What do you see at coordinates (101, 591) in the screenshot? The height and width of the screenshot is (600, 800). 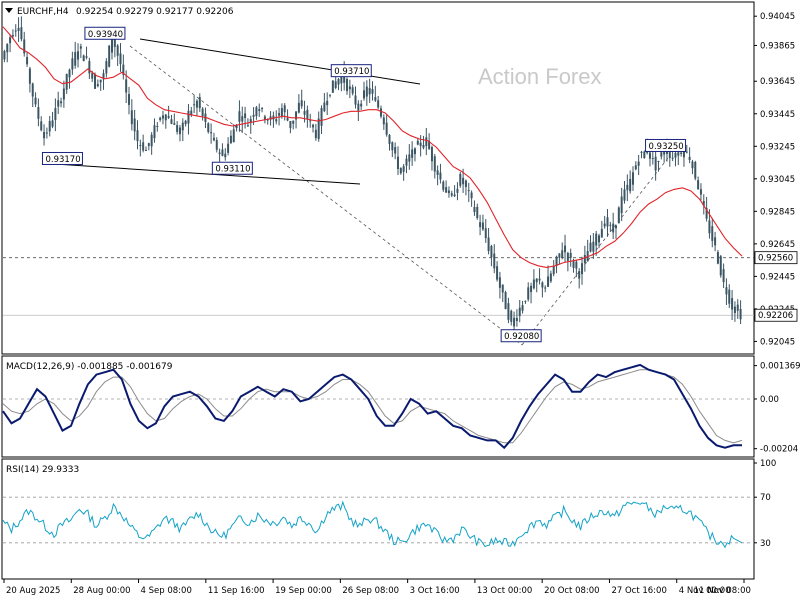 I see `time-axis-label: 28 Aug 00:00` at bounding box center [101, 591].